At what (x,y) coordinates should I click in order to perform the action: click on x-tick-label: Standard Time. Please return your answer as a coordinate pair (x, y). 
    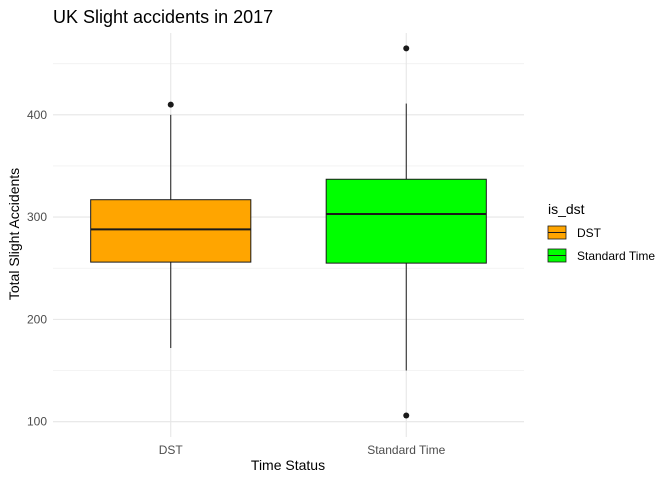
    Looking at the image, I should click on (406, 450).